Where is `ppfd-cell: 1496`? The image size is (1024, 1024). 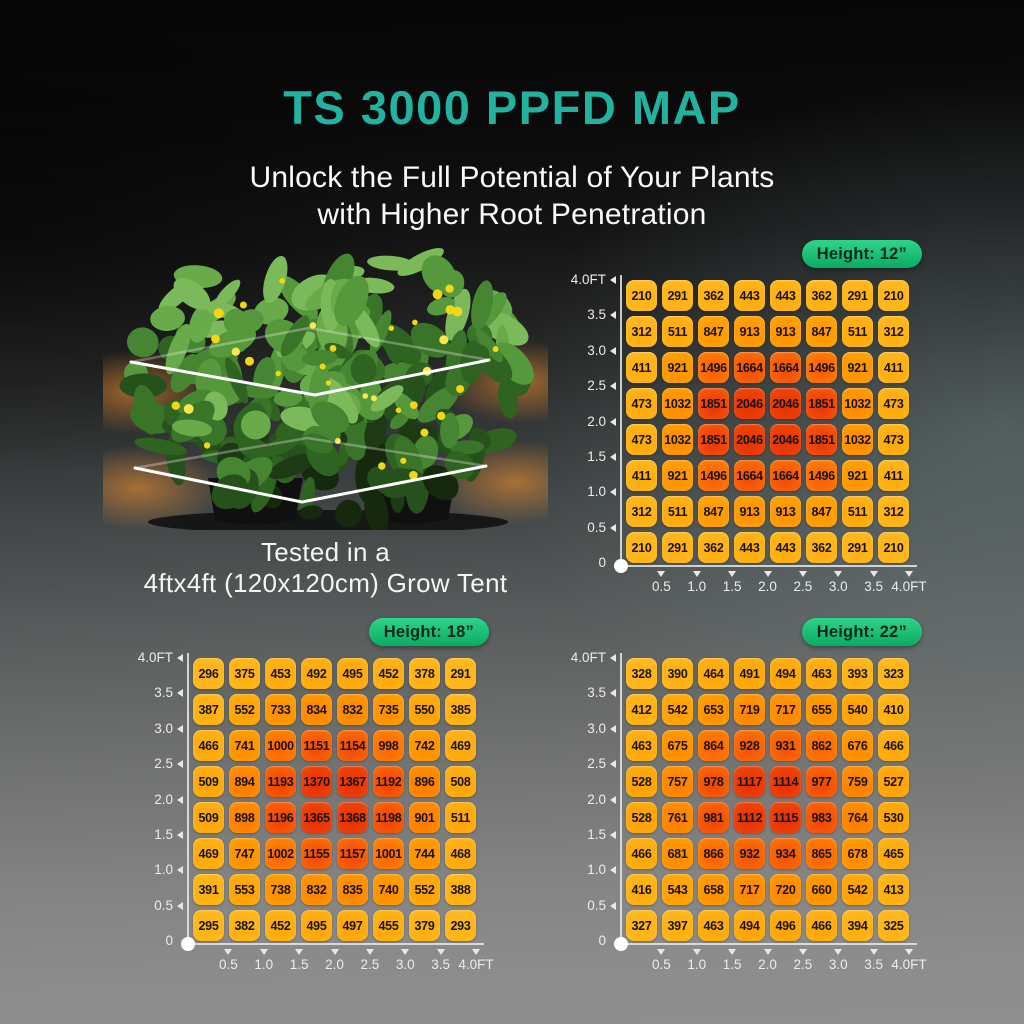
ppfd-cell: 1496 is located at coordinates (713, 367).